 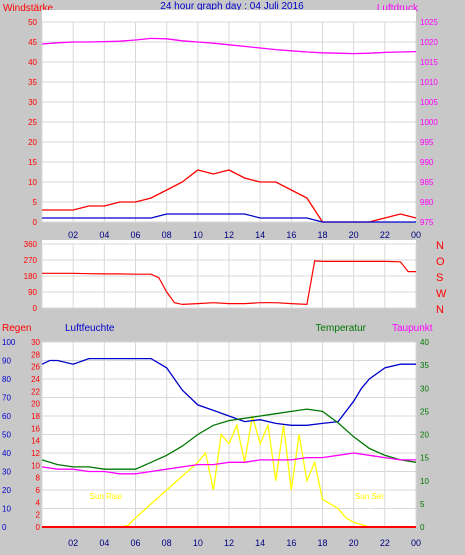 I want to click on y-tick-feuchte: 0, so click(x=4, y=527).